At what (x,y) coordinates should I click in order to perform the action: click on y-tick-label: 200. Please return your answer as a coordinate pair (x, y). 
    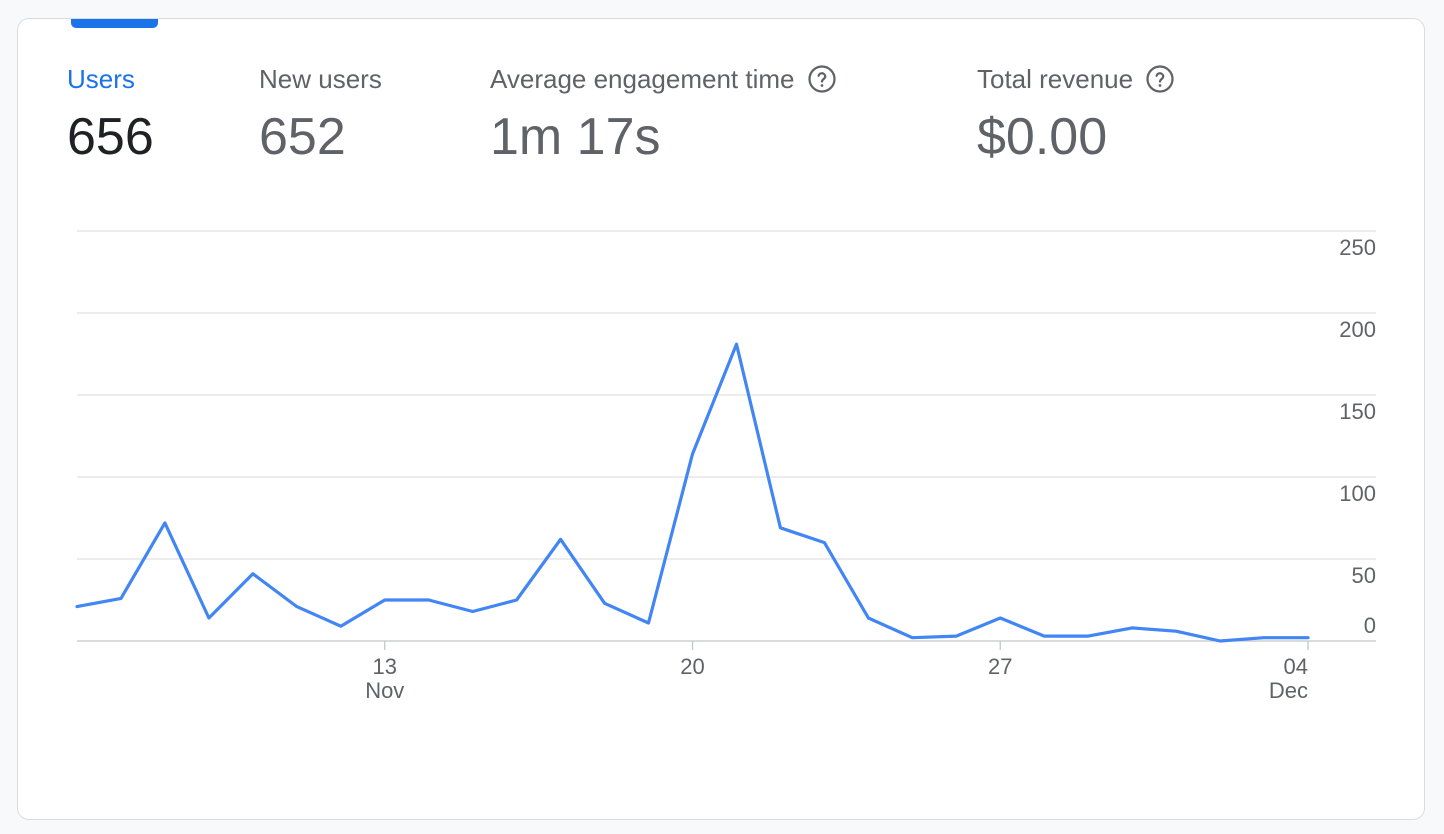
    Looking at the image, I should click on (1357, 329).